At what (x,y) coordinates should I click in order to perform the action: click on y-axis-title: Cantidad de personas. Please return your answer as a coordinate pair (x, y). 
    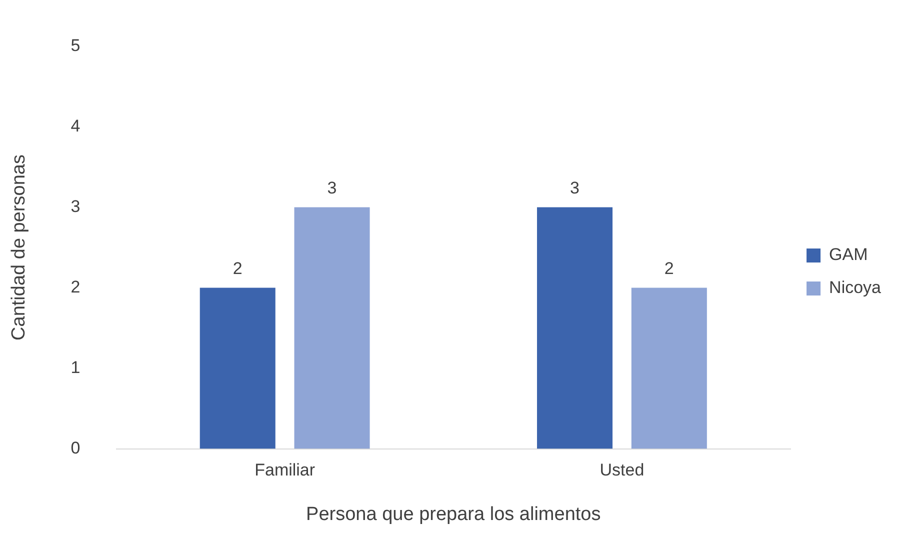
    Looking at the image, I should click on (19, 247).